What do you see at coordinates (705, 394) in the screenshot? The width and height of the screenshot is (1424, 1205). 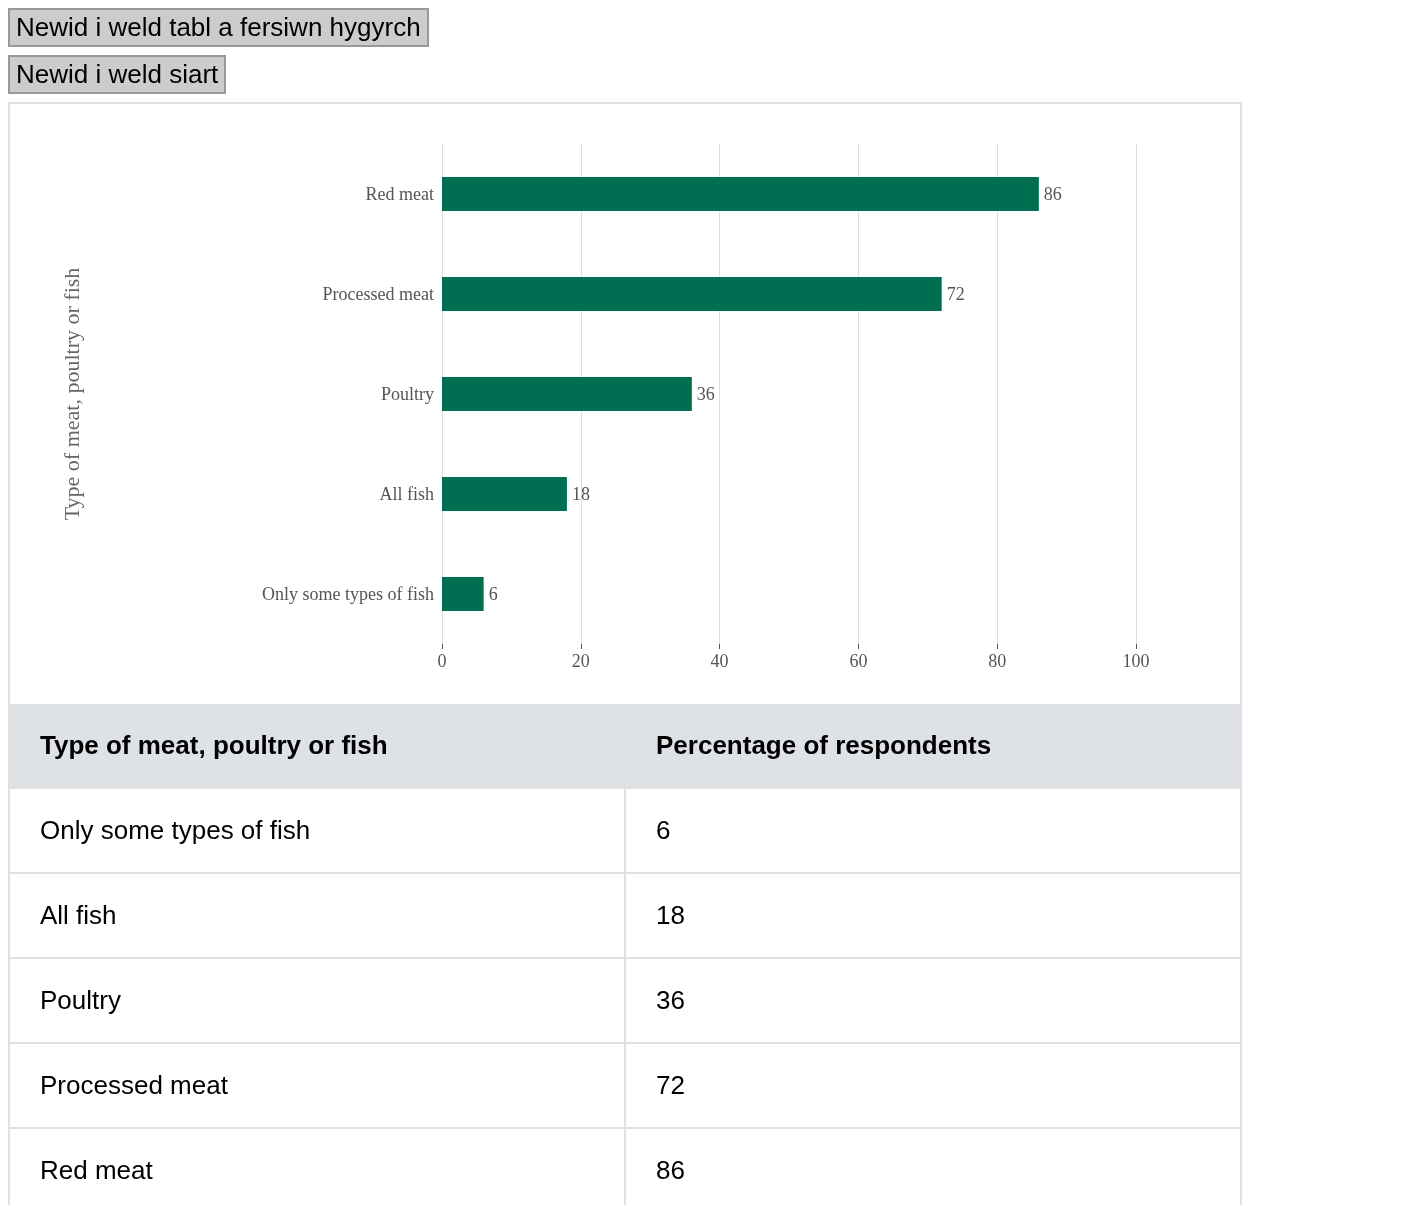 I see `data-label: 36` at bounding box center [705, 394].